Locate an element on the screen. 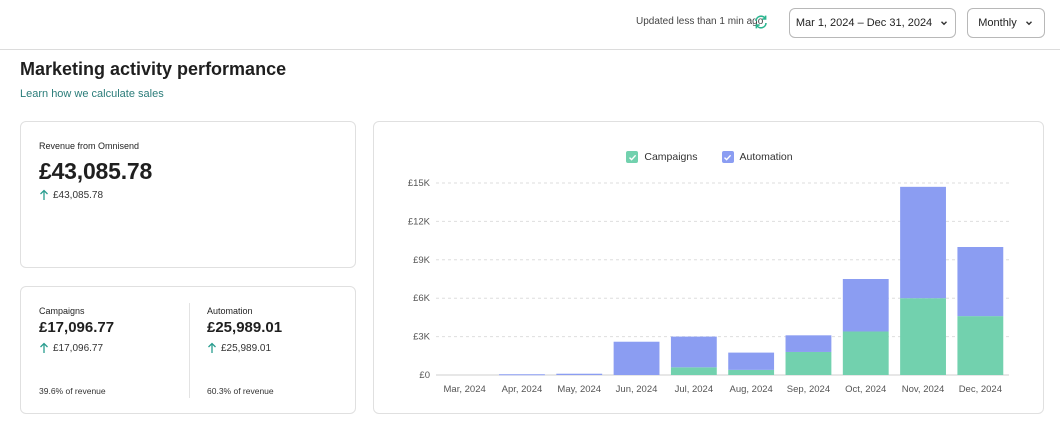 This screenshot has width=1060, height=425. automation-trend: £25,989.01 is located at coordinates (239, 348).